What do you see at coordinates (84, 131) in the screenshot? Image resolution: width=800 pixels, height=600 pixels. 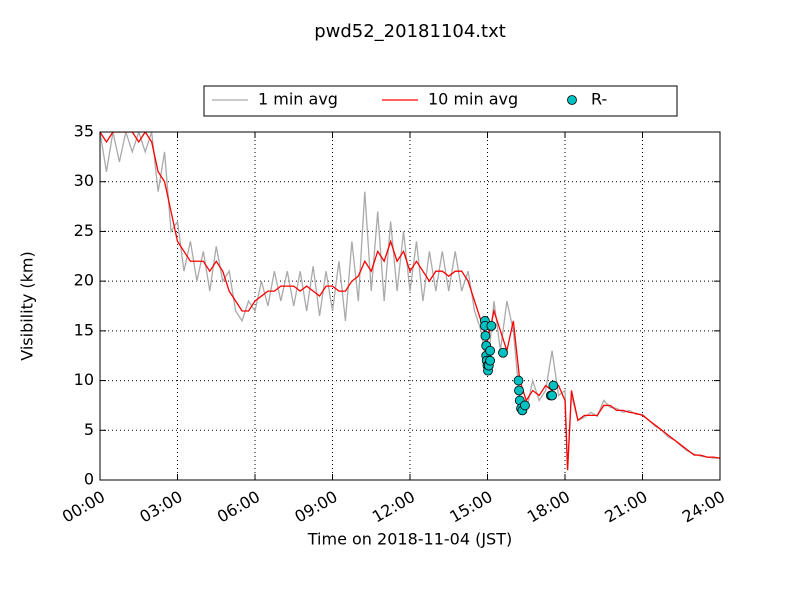 I see `y-tick-label: 35` at bounding box center [84, 131].